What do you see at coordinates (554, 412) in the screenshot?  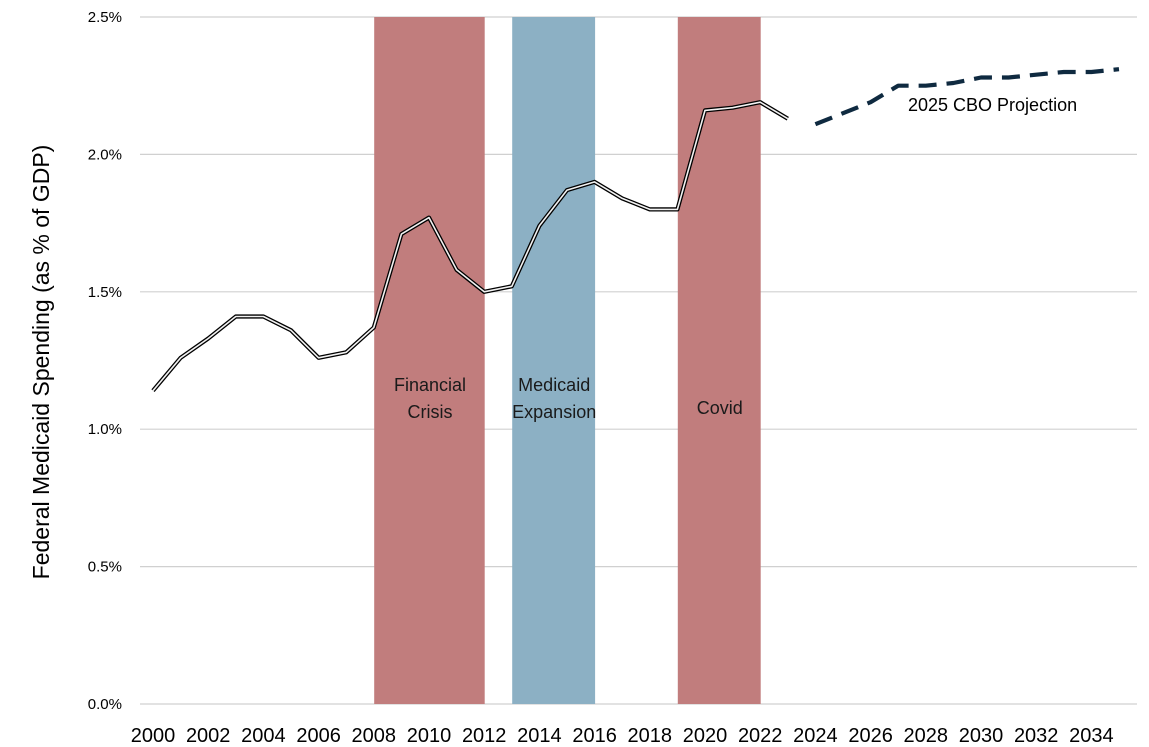 I see `band-label-1-line-1: Expansion` at bounding box center [554, 412].